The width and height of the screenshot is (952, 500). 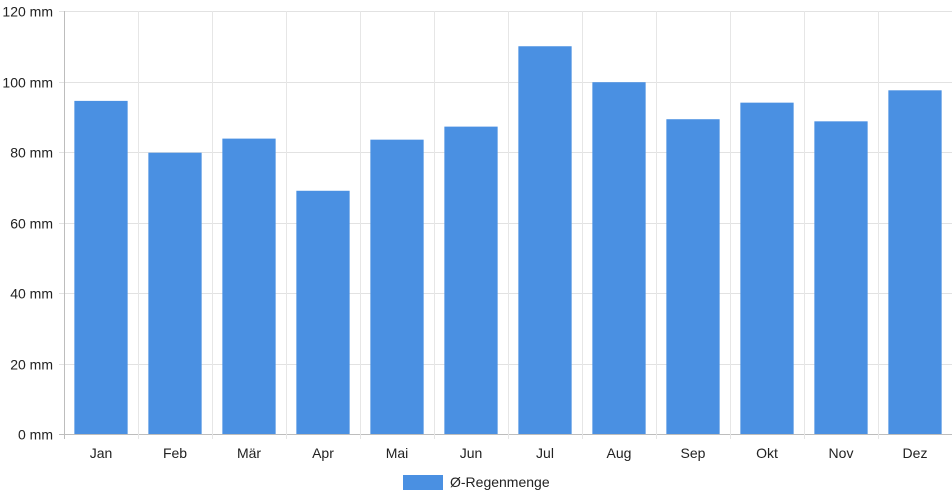 What do you see at coordinates (27, 12) in the screenshot?
I see `y-tick-label: 120 mm` at bounding box center [27, 12].